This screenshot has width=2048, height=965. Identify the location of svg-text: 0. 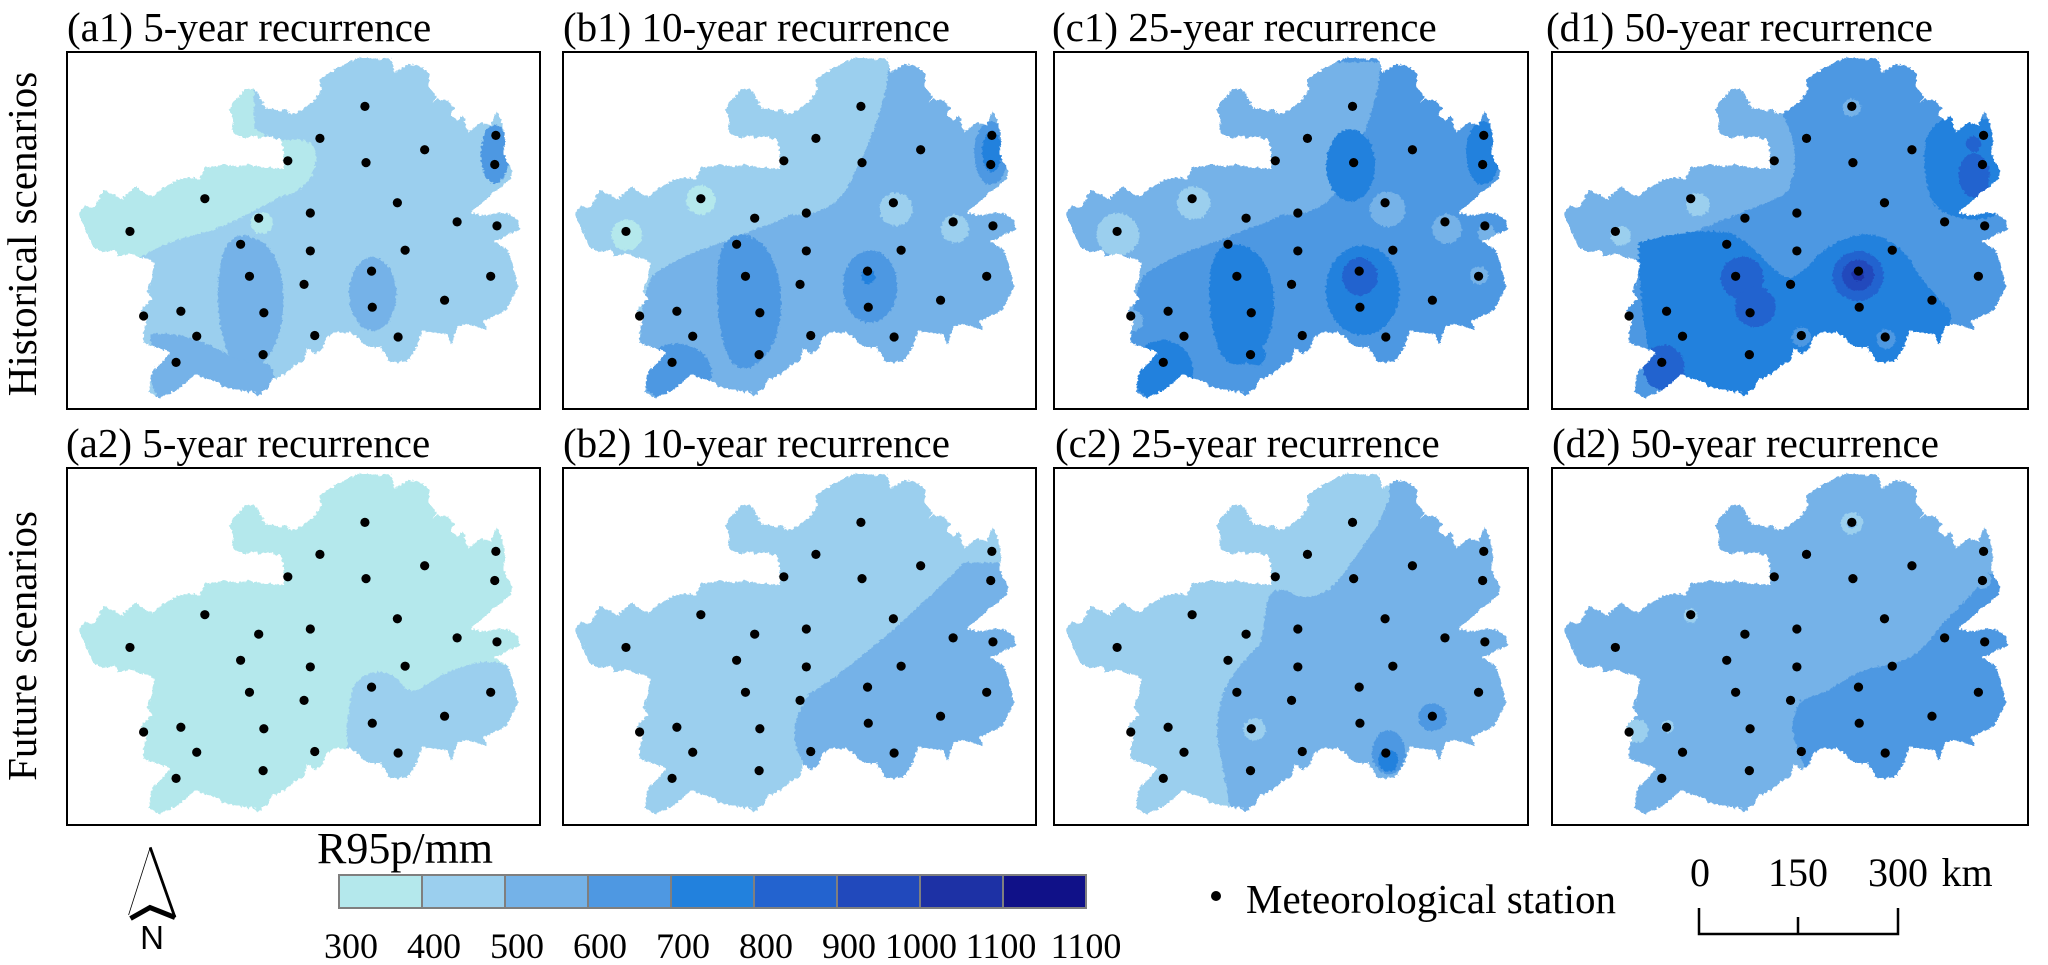
(1700, 872).